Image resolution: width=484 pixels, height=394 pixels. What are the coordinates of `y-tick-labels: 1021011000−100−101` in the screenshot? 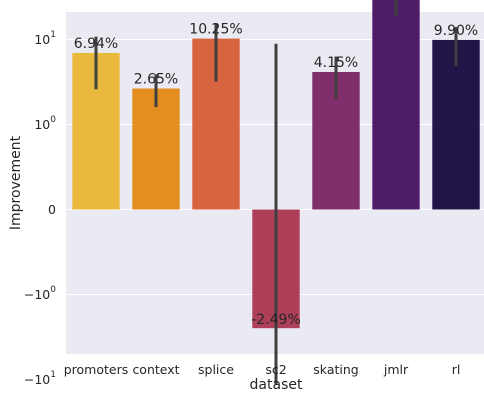 It's located at (40, 208).